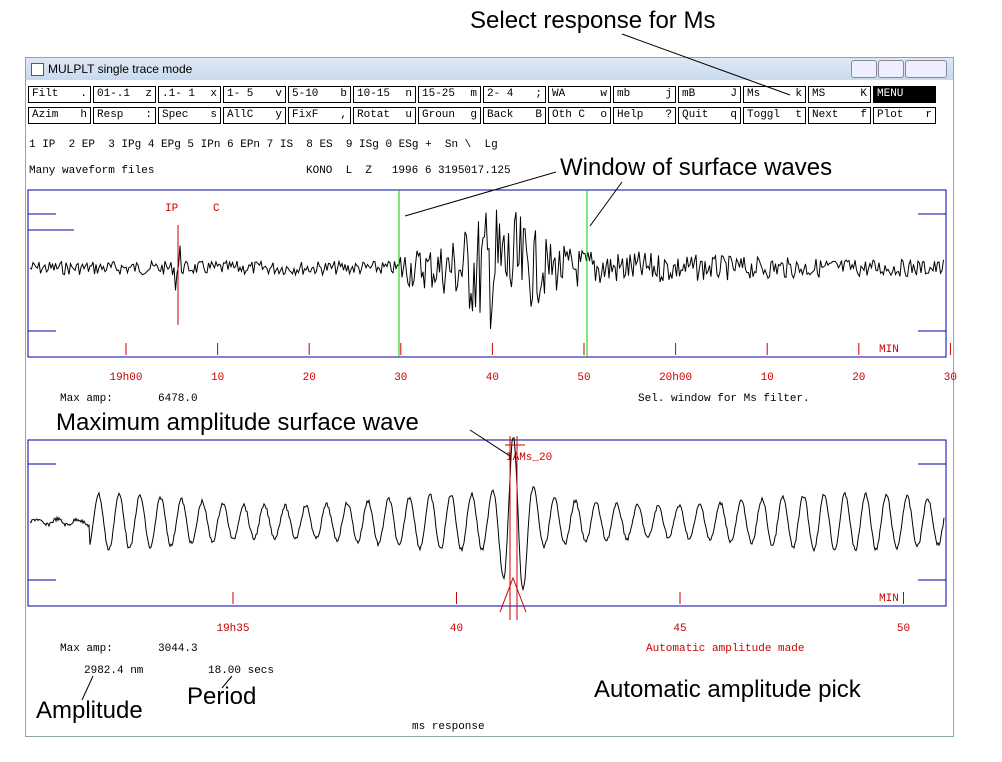 This screenshot has width=1002, height=762. Describe the element at coordinates (148, 94) in the screenshot. I see `button-key: z` at that location.